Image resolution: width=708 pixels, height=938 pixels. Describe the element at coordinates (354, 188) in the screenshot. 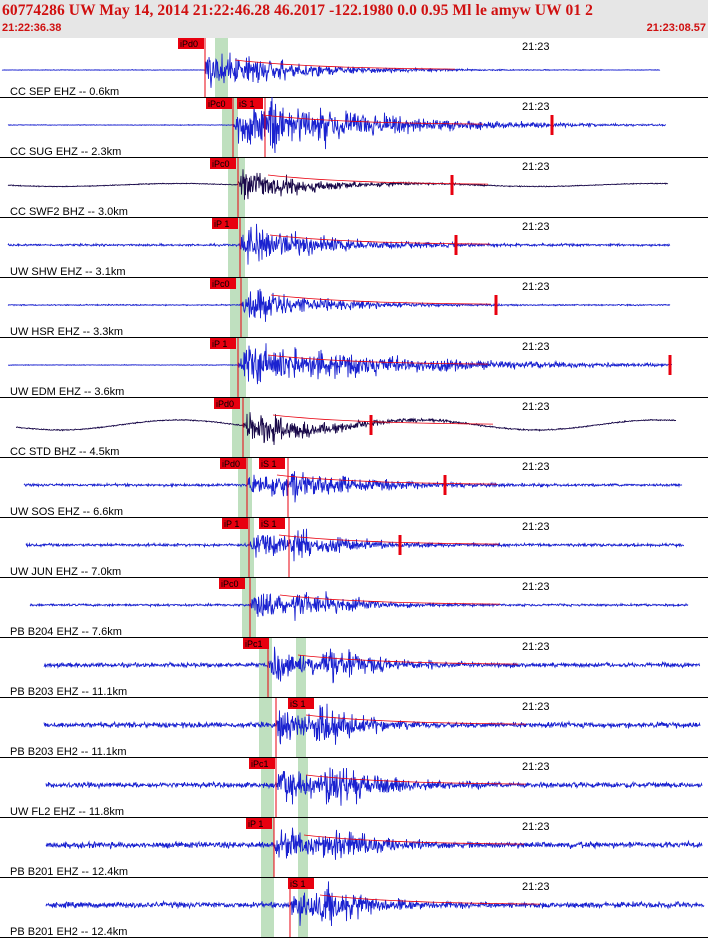

I see `trace-row: 21:23 iPc0 CC SWF2 BHZ -- 3.0km` at that location.